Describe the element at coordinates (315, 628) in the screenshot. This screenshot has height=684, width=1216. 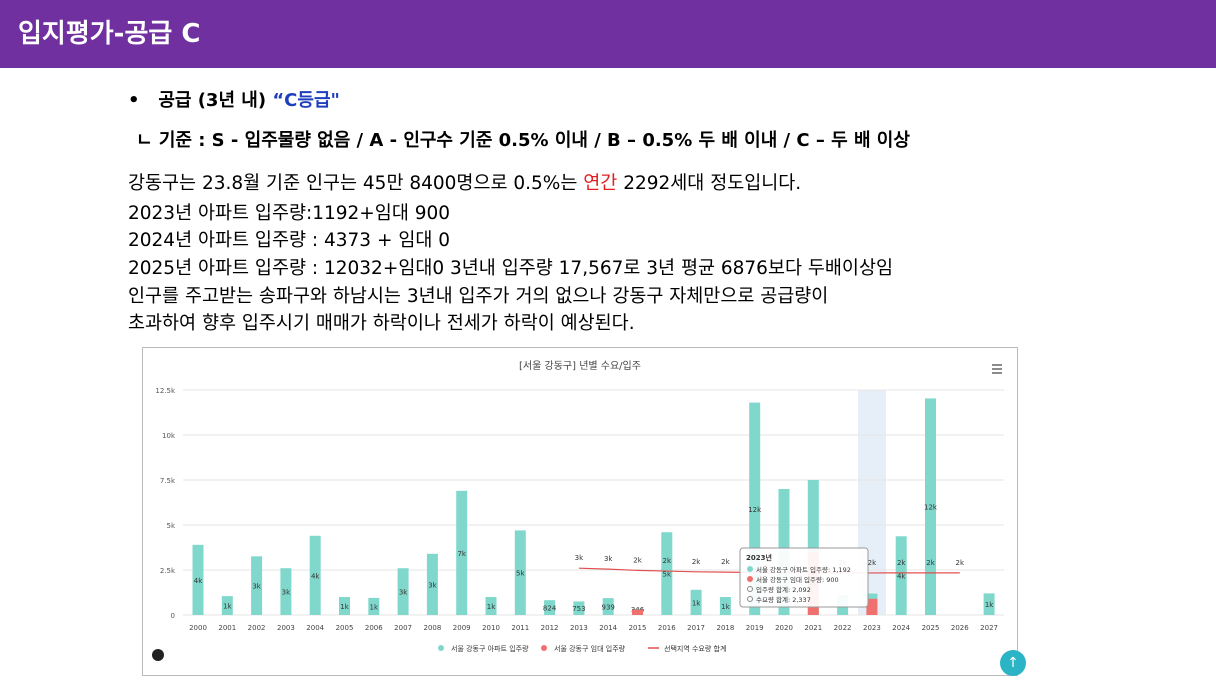
I see `x-tick-label: 2004` at that location.